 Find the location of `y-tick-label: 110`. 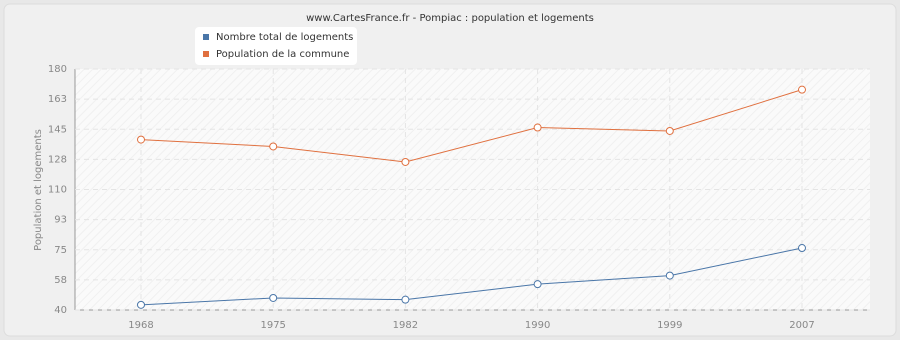

y-tick-label: 110 is located at coordinates (57, 190).